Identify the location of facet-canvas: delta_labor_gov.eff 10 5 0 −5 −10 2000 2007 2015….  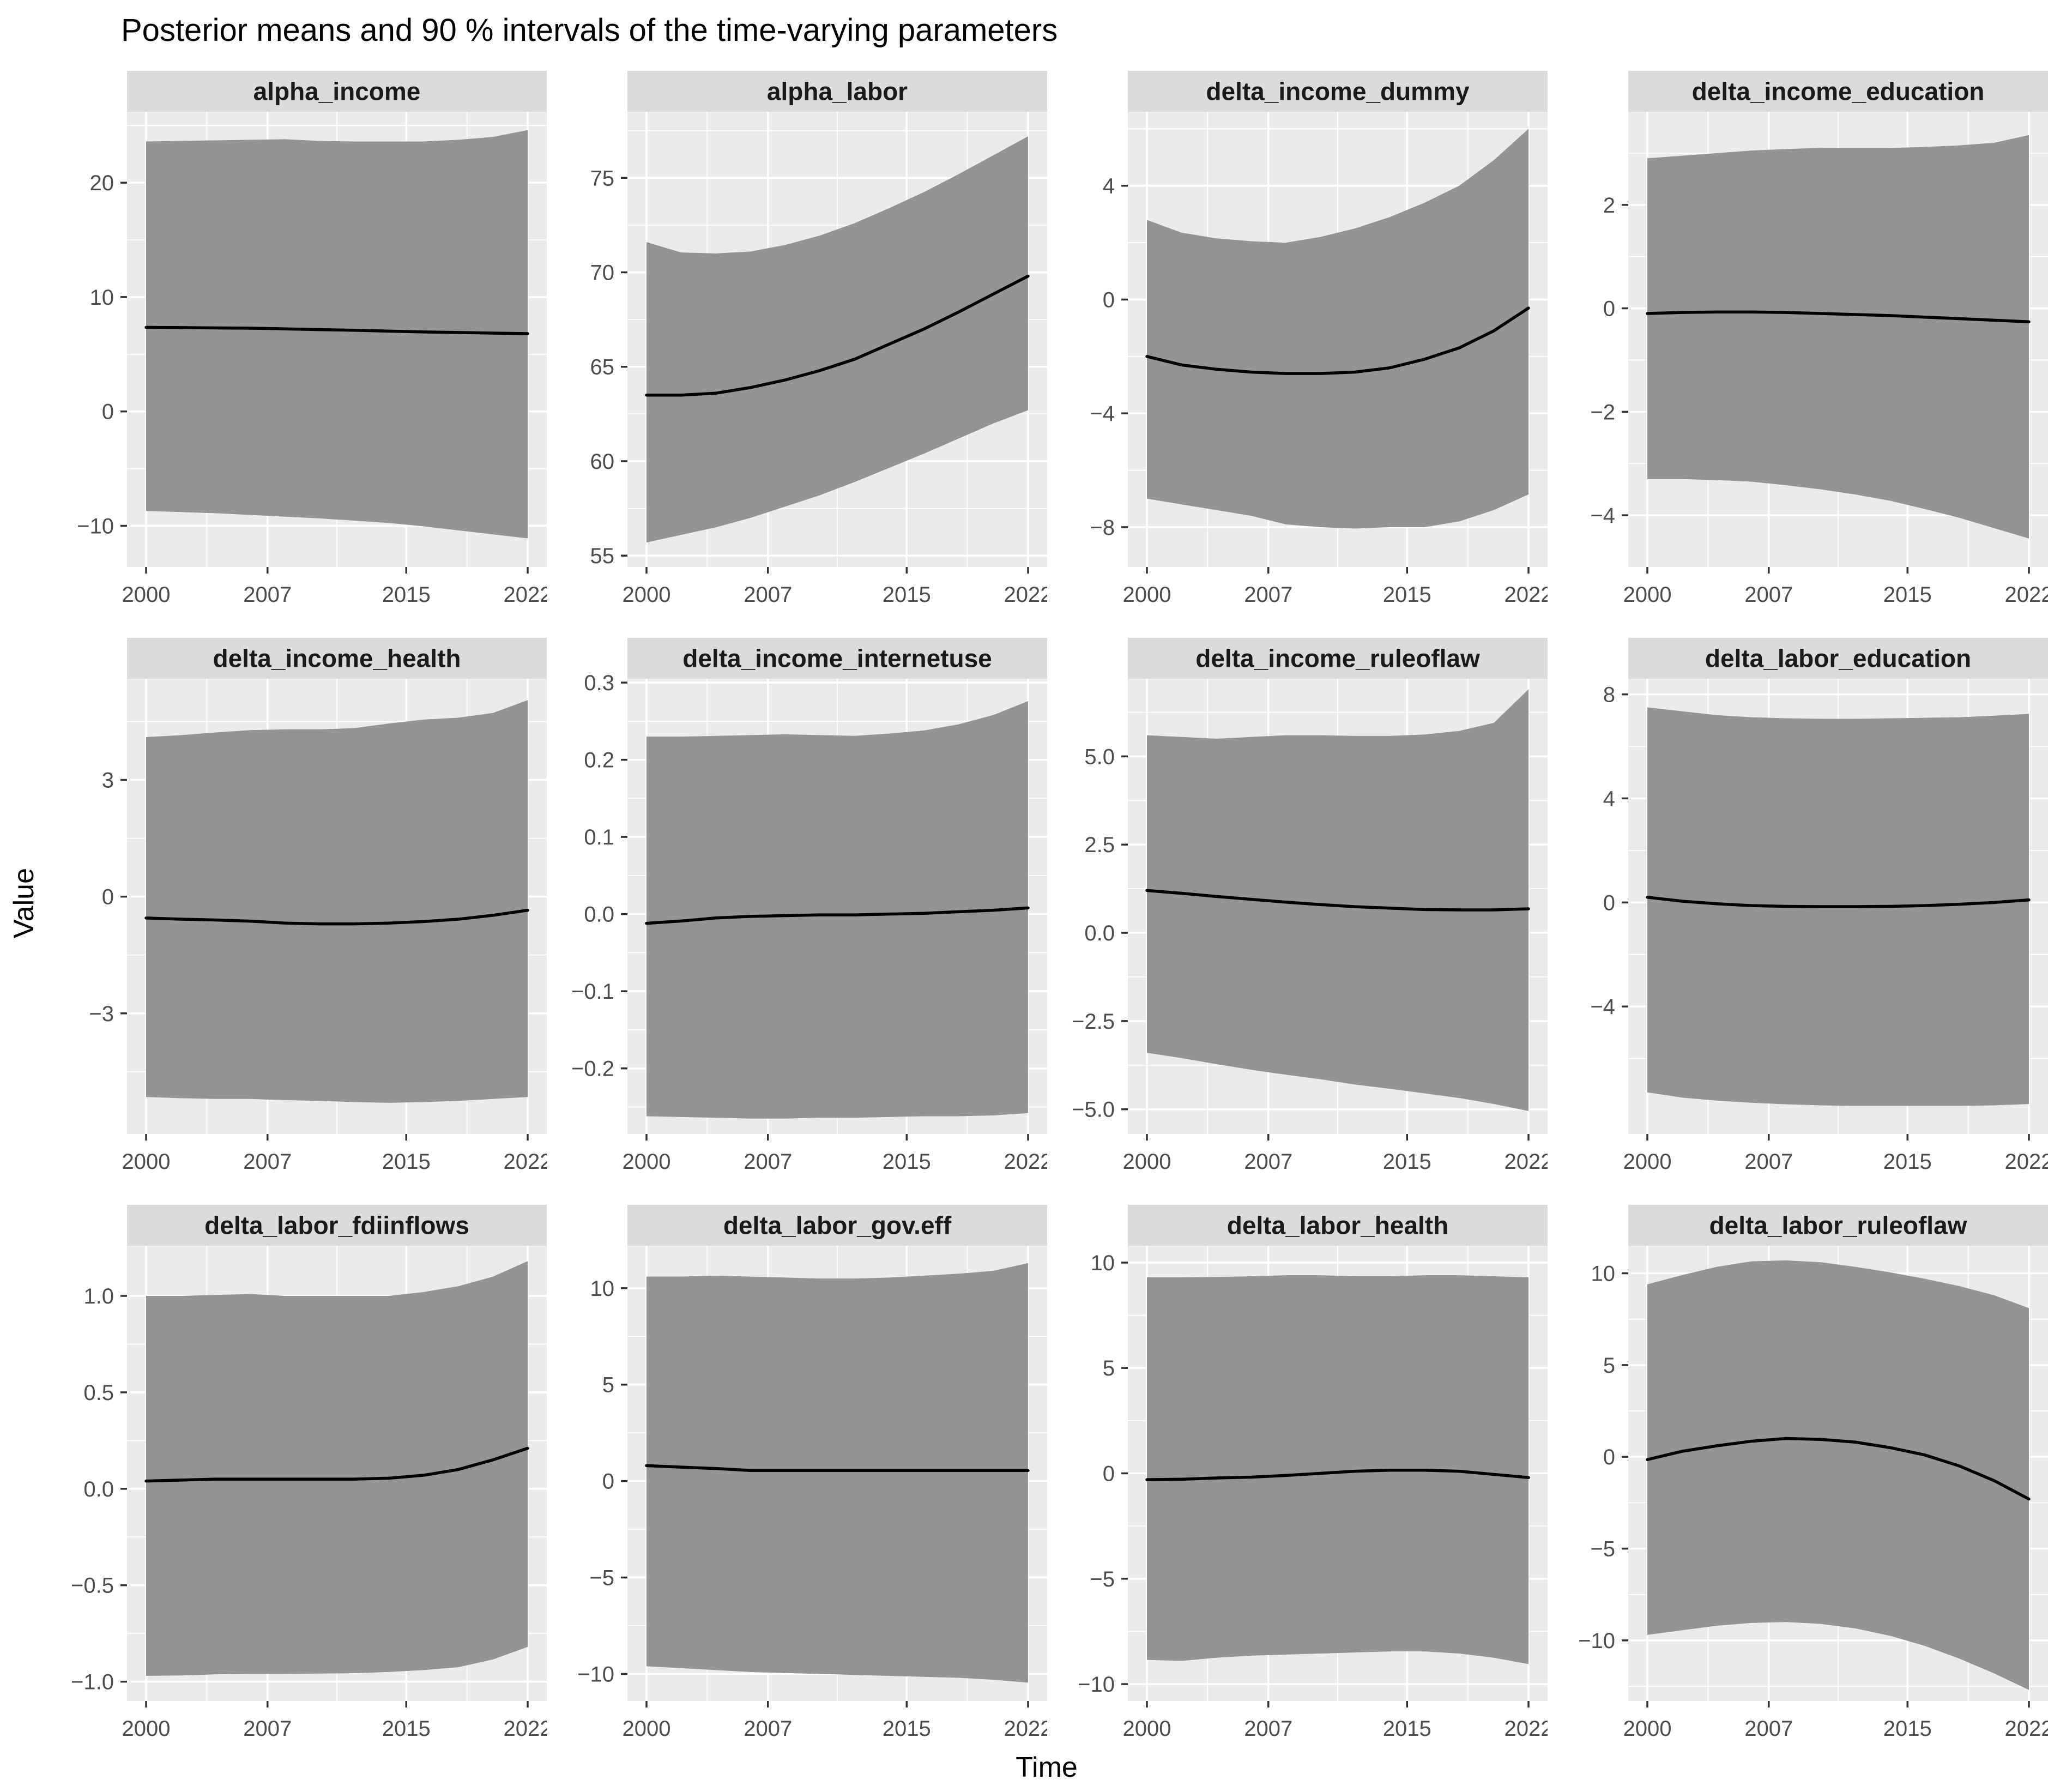
(815, 1473).